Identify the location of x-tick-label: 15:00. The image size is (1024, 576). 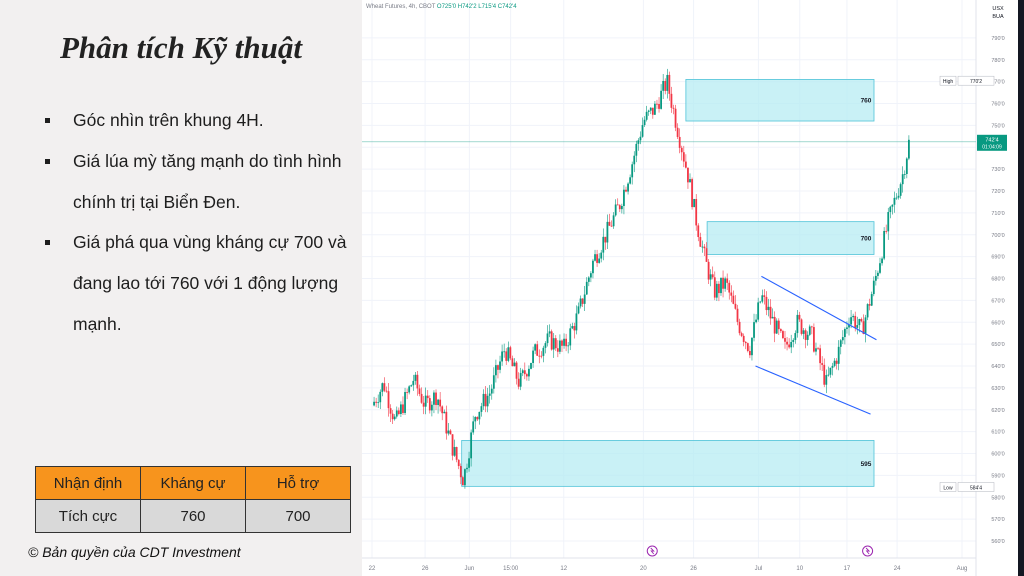
(511, 569).